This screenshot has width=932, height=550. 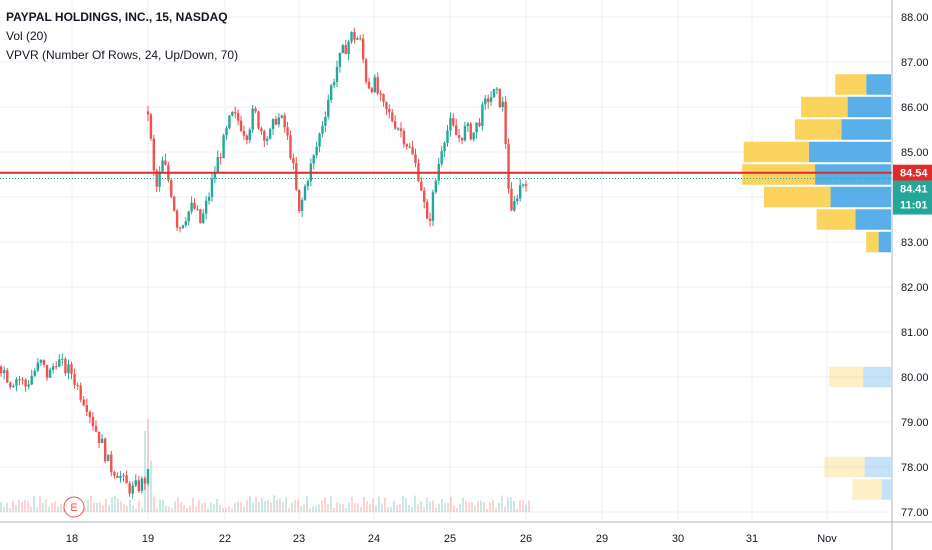 I want to click on time-tick-label: 22, so click(x=225, y=539).